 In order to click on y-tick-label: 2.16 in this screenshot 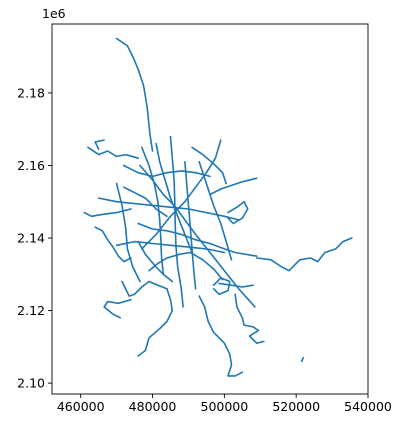, I will do `click(31, 165)`.